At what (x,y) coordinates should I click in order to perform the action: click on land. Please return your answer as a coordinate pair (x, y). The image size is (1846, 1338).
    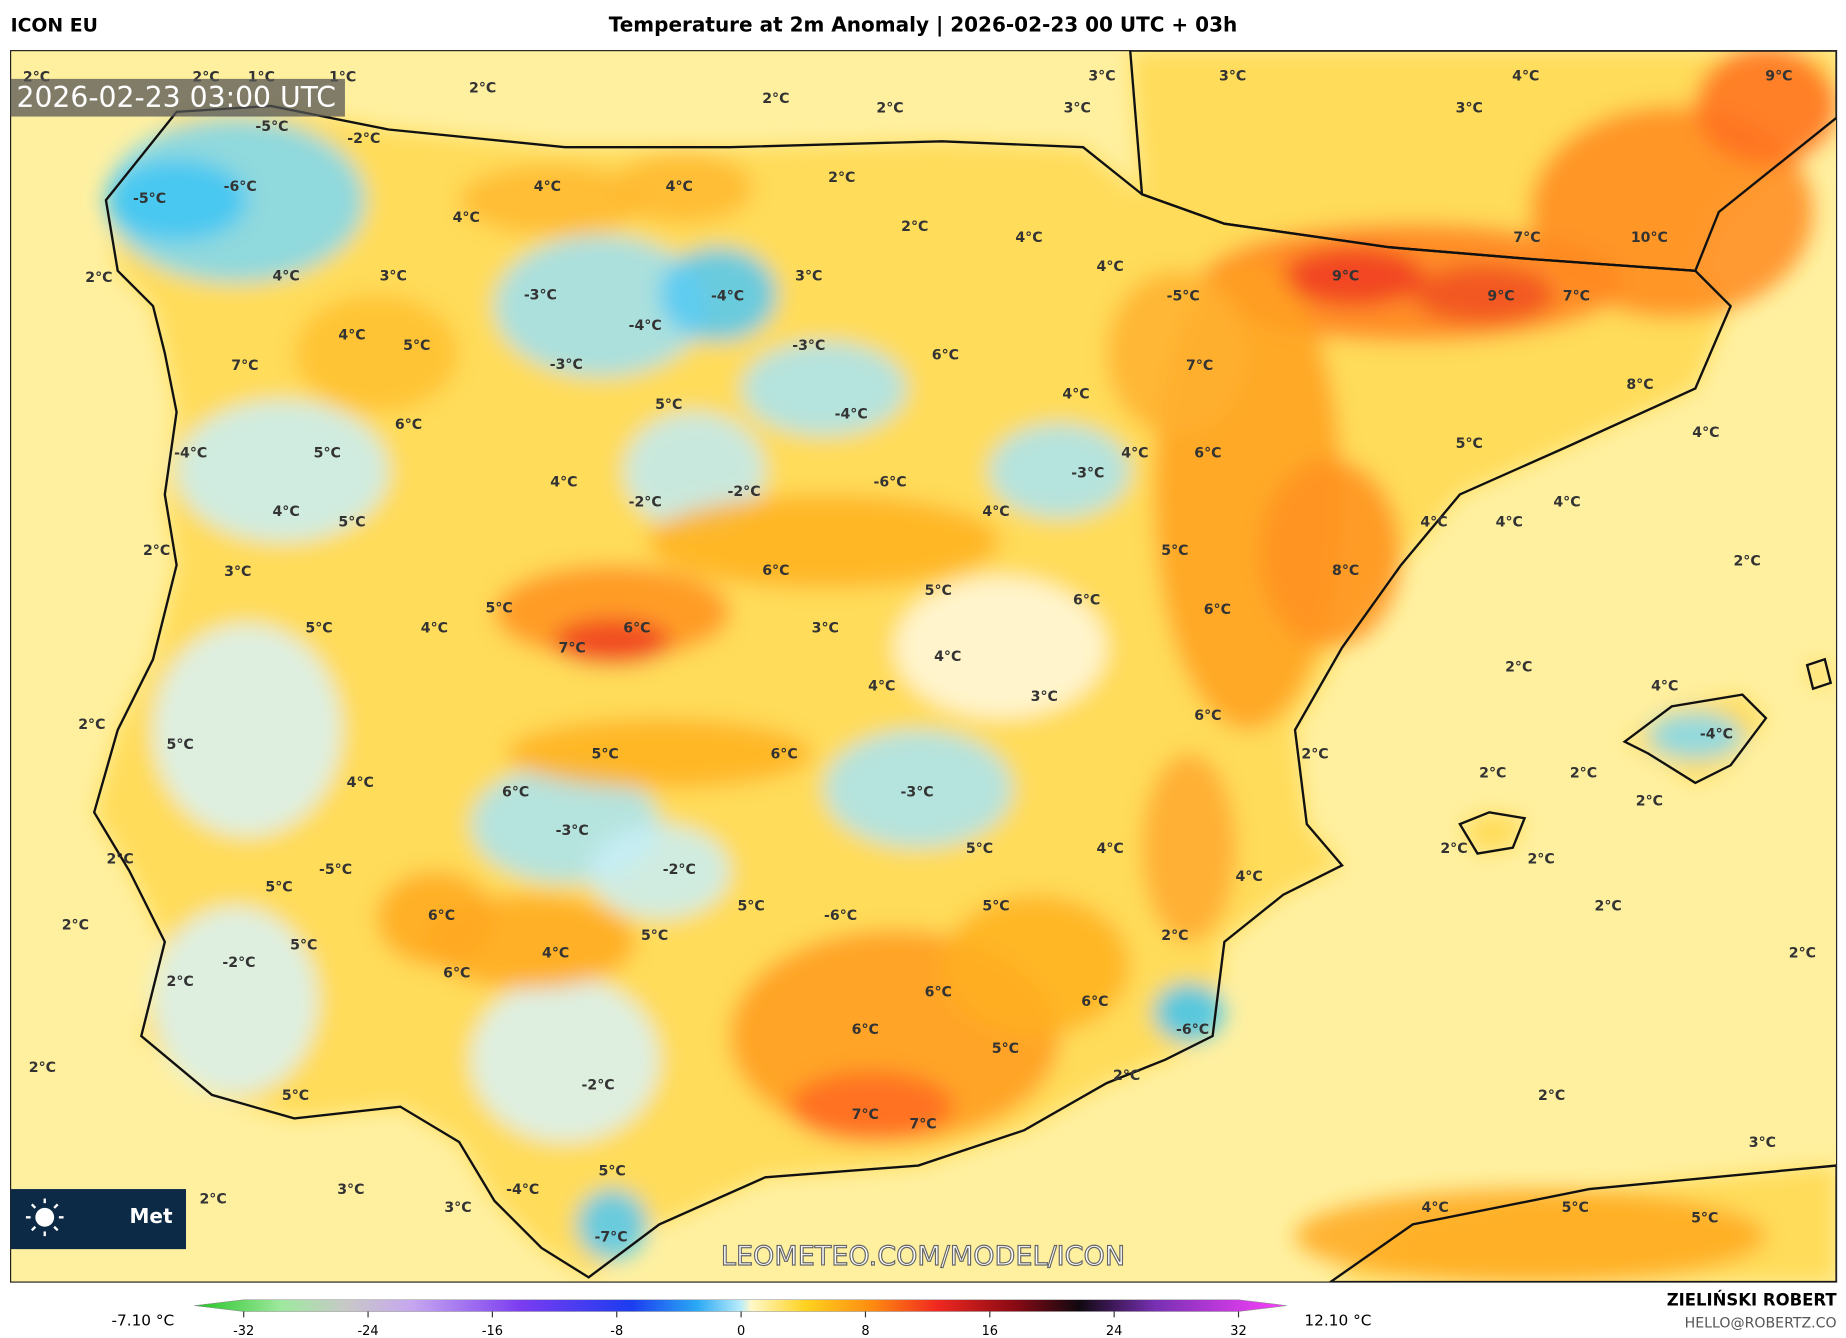
    Looking at the image, I should click on (1819, 674).